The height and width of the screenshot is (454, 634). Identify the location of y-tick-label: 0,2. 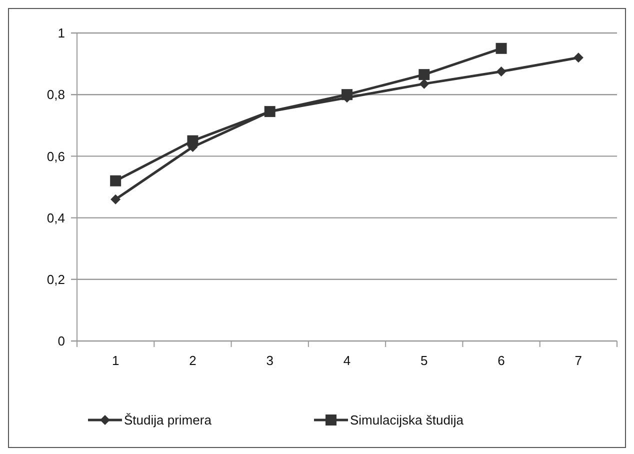
(55, 279).